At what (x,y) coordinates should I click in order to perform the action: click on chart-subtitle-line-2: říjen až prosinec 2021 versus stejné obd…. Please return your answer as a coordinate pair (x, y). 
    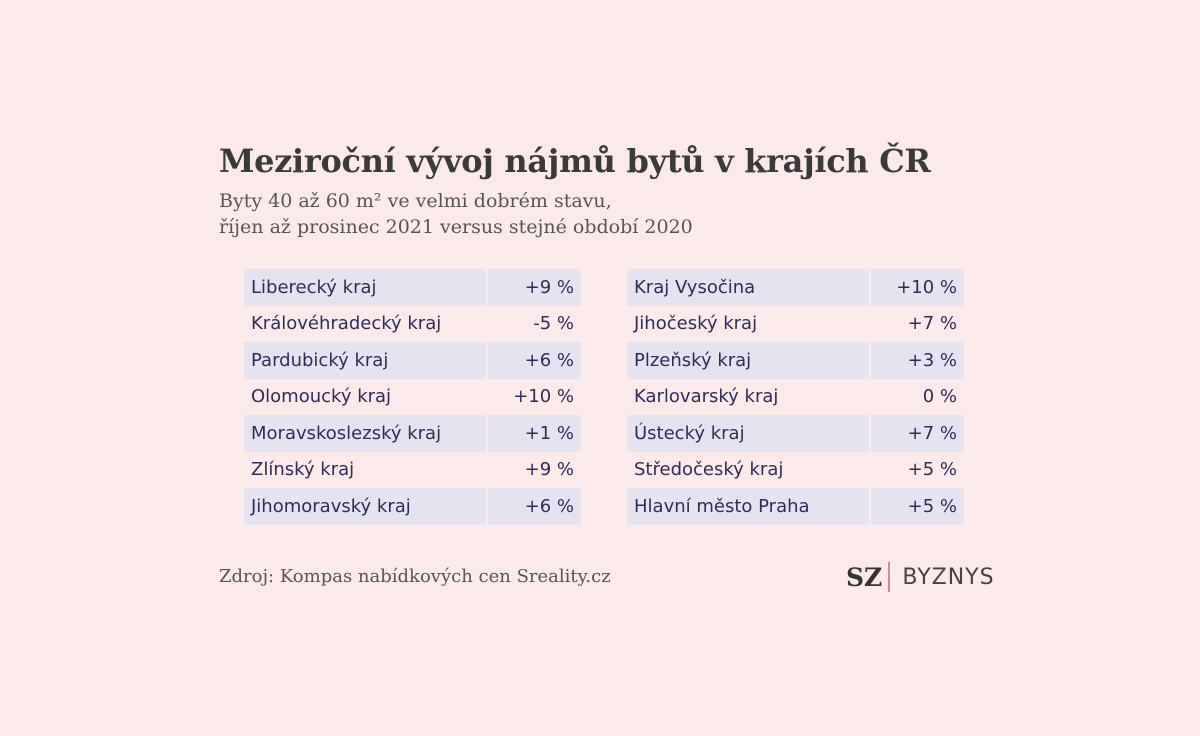
    Looking at the image, I should click on (456, 227).